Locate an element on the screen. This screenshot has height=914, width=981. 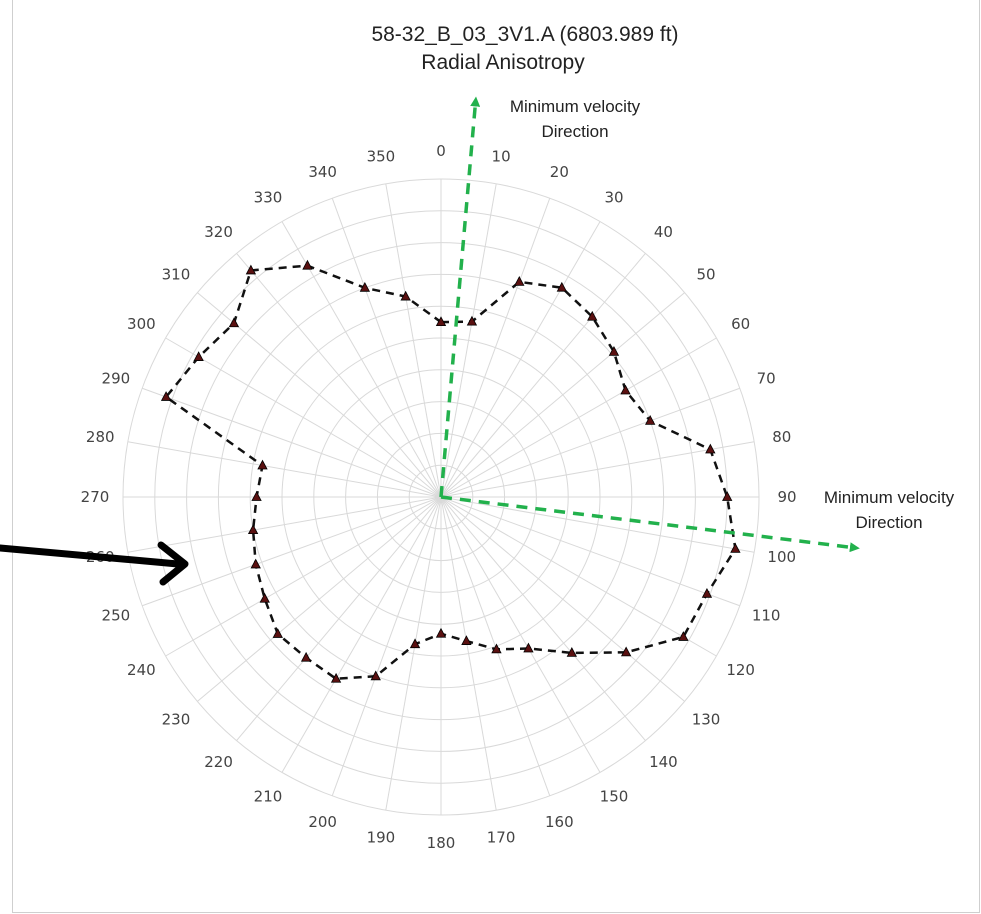
angle-label: 150 is located at coordinates (614, 797).